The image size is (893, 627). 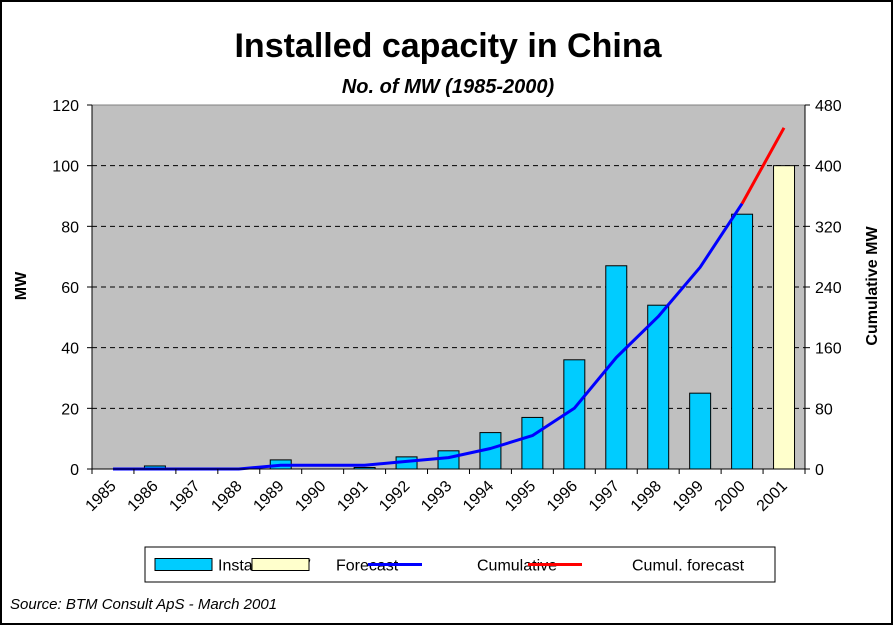 What do you see at coordinates (828, 167) in the screenshot?
I see `y2-tick-label: 400` at bounding box center [828, 167].